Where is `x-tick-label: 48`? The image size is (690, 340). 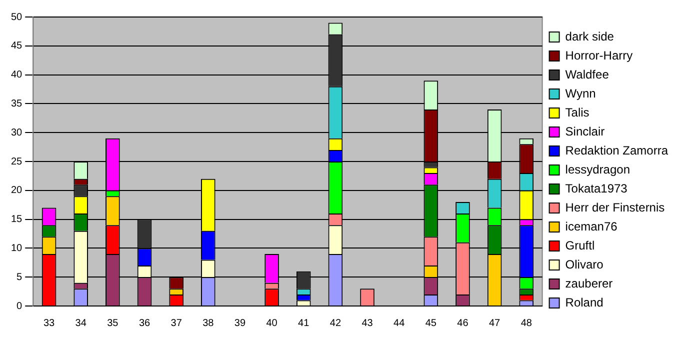 x-tick-label: 48 is located at coordinates (526, 323).